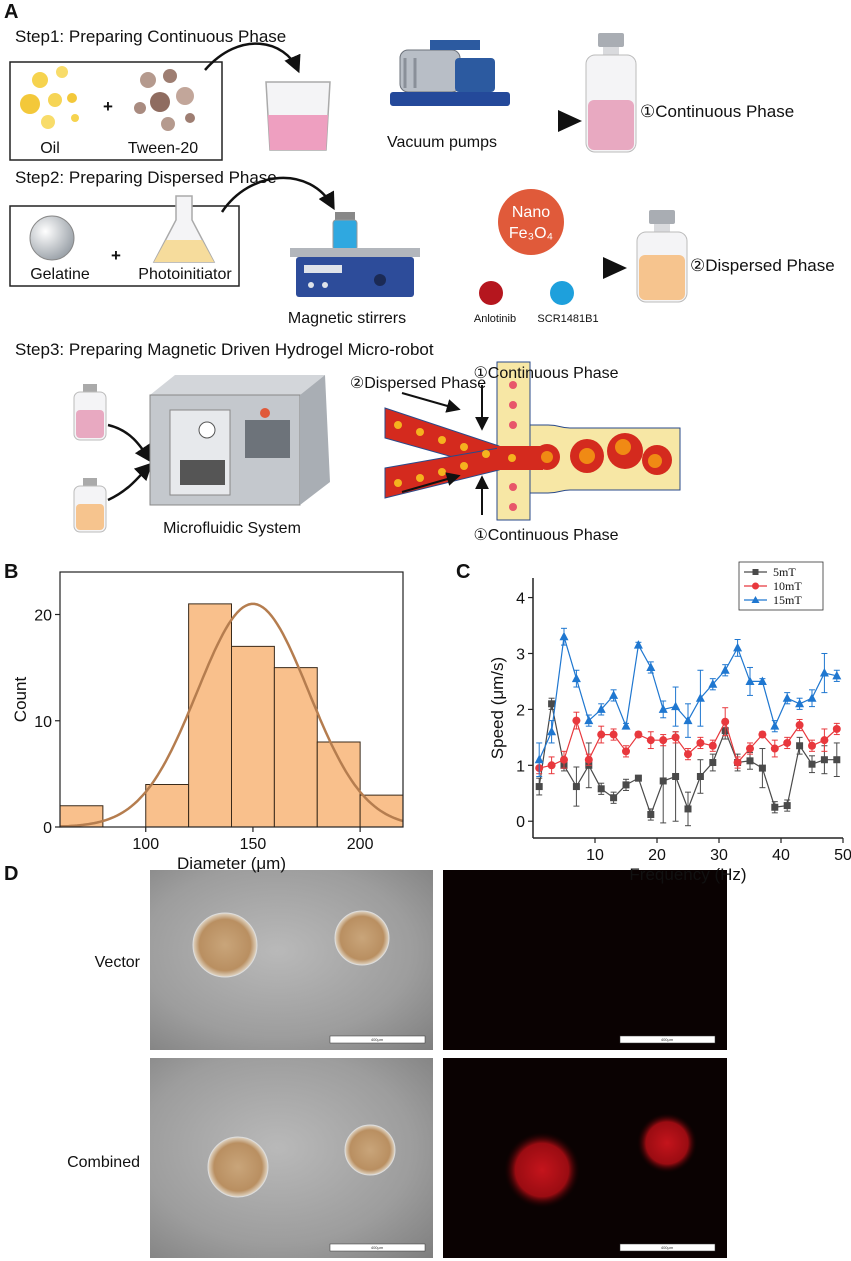  I want to click on x-axis-label: Diameter (μm), so click(231, 863).